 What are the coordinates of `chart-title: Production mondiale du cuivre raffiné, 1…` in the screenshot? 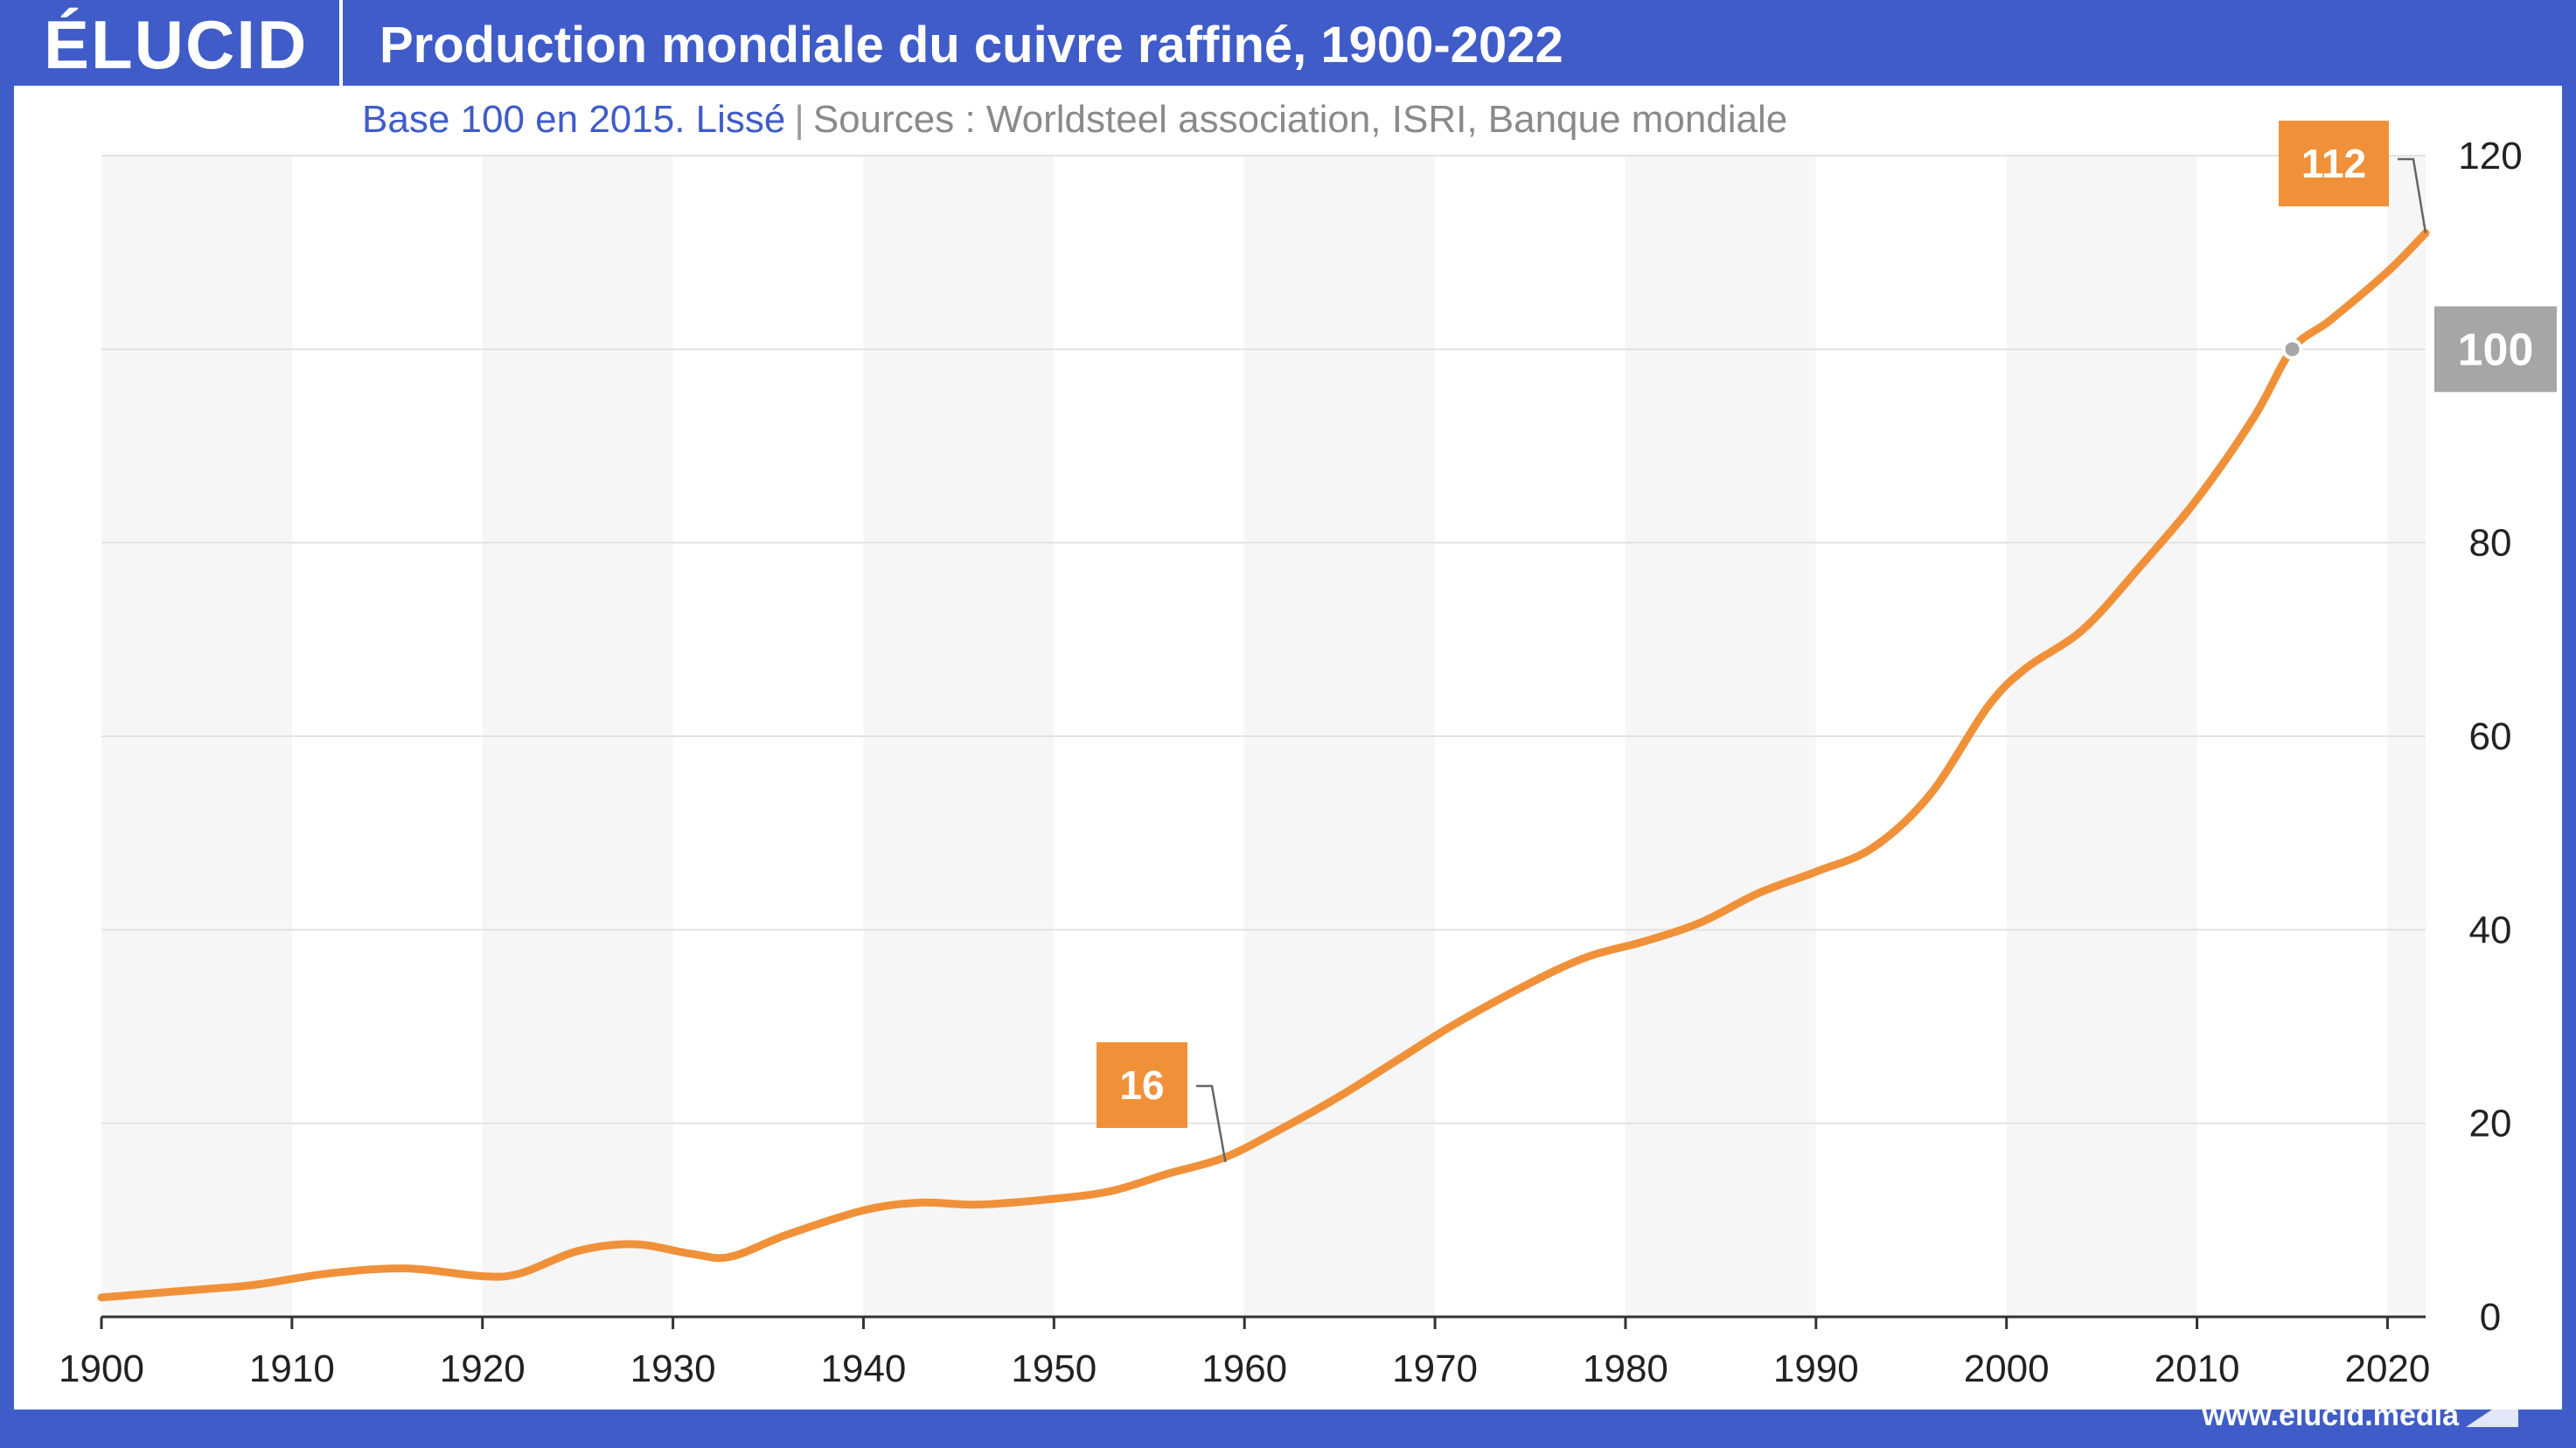 It's located at (971, 45).